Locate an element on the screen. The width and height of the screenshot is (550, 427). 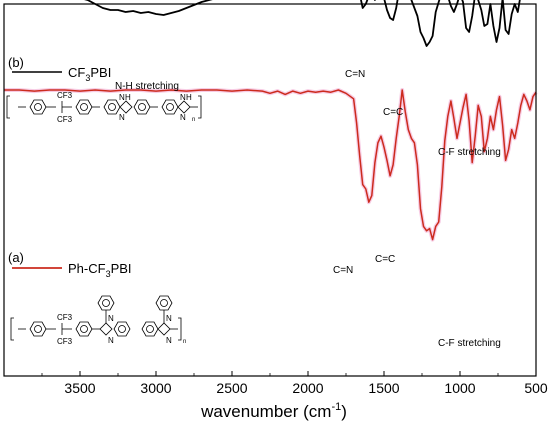
x-axis-title: wavenumber (cm-1) is located at coordinates (273, 411).